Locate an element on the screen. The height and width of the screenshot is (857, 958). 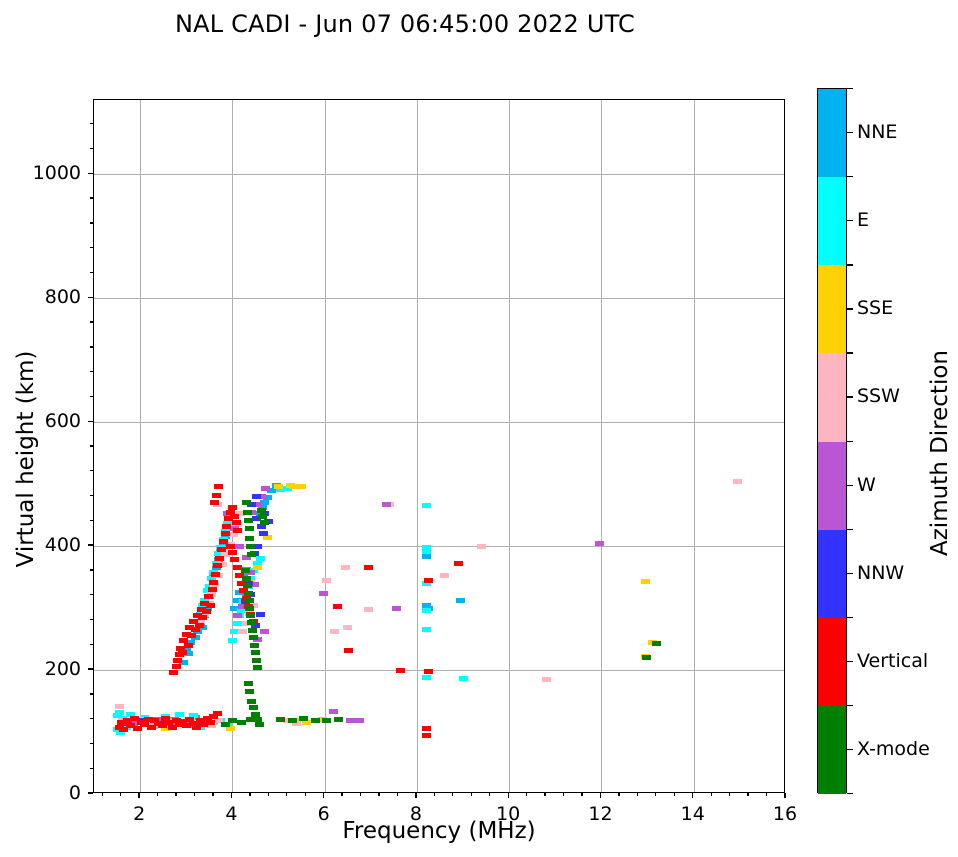
y-axis-label: Virtual height (km) is located at coordinates (26, 459).